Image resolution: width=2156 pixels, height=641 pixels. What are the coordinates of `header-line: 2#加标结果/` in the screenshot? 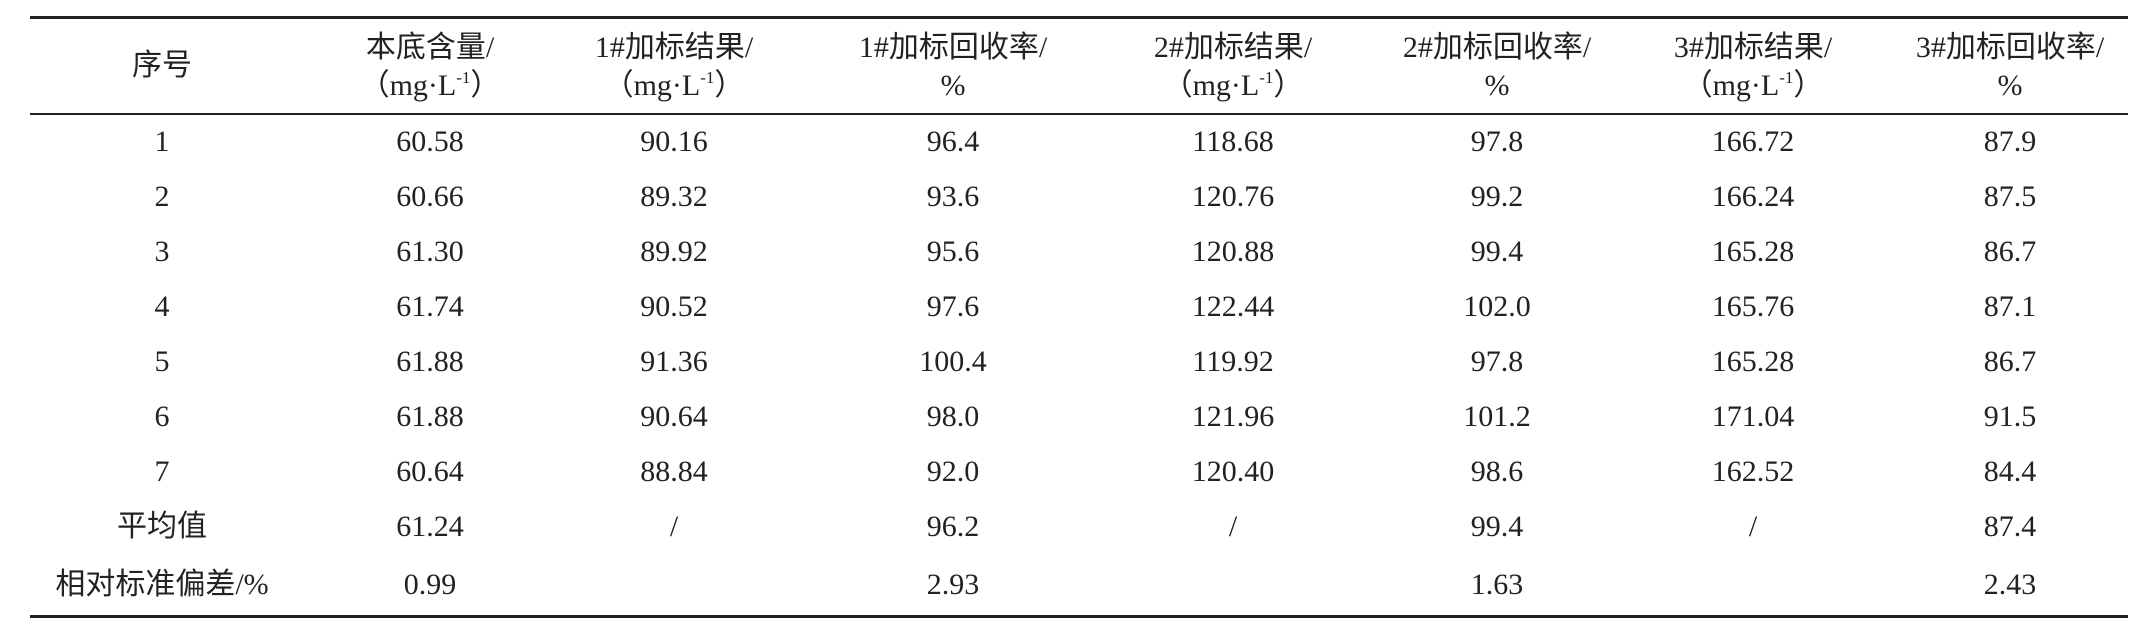 It's located at (1233, 47).